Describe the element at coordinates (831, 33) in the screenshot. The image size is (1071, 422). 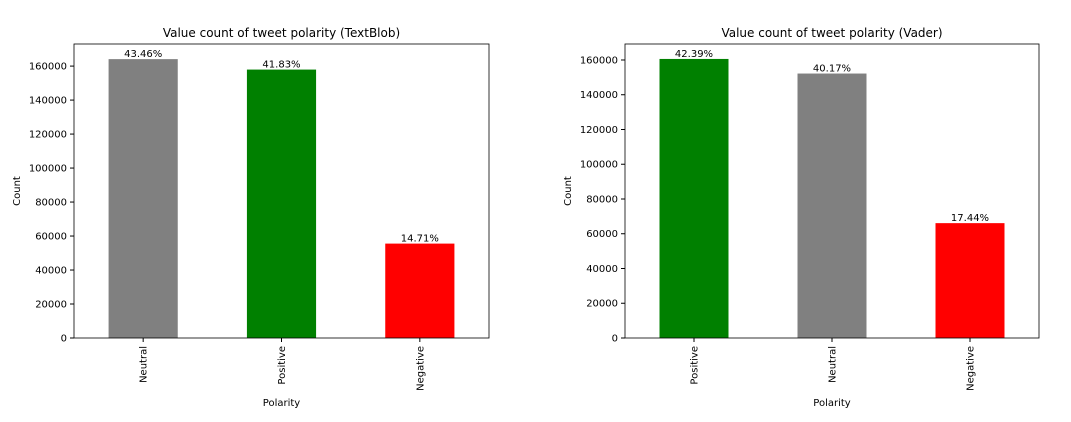
I see `chart-title: Value count of tweet polarity (Vader)` at that location.